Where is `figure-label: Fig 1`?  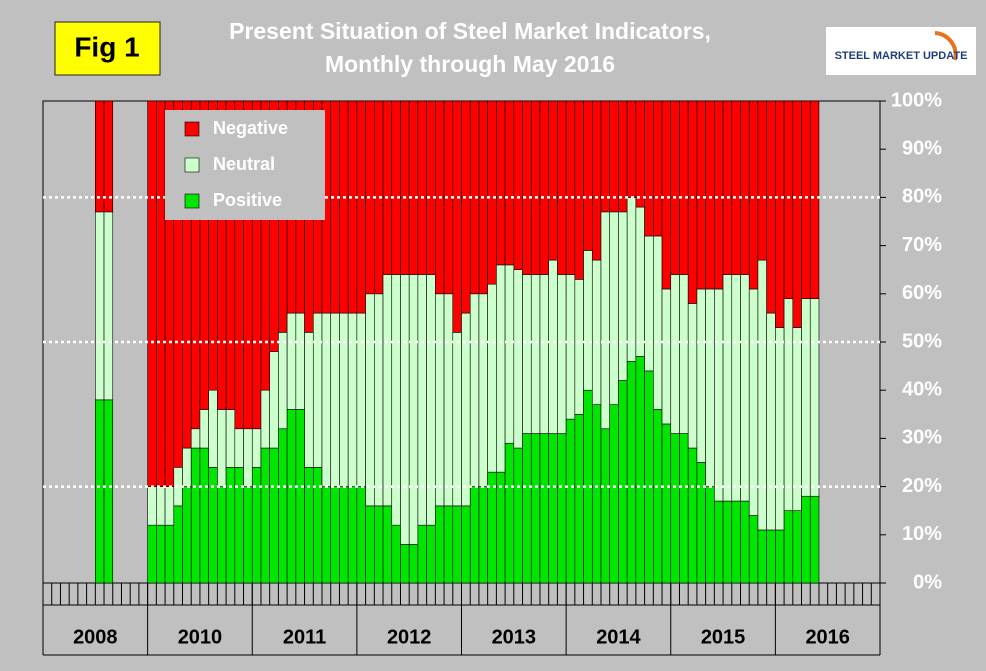
figure-label: Fig 1 is located at coordinates (106, 46).